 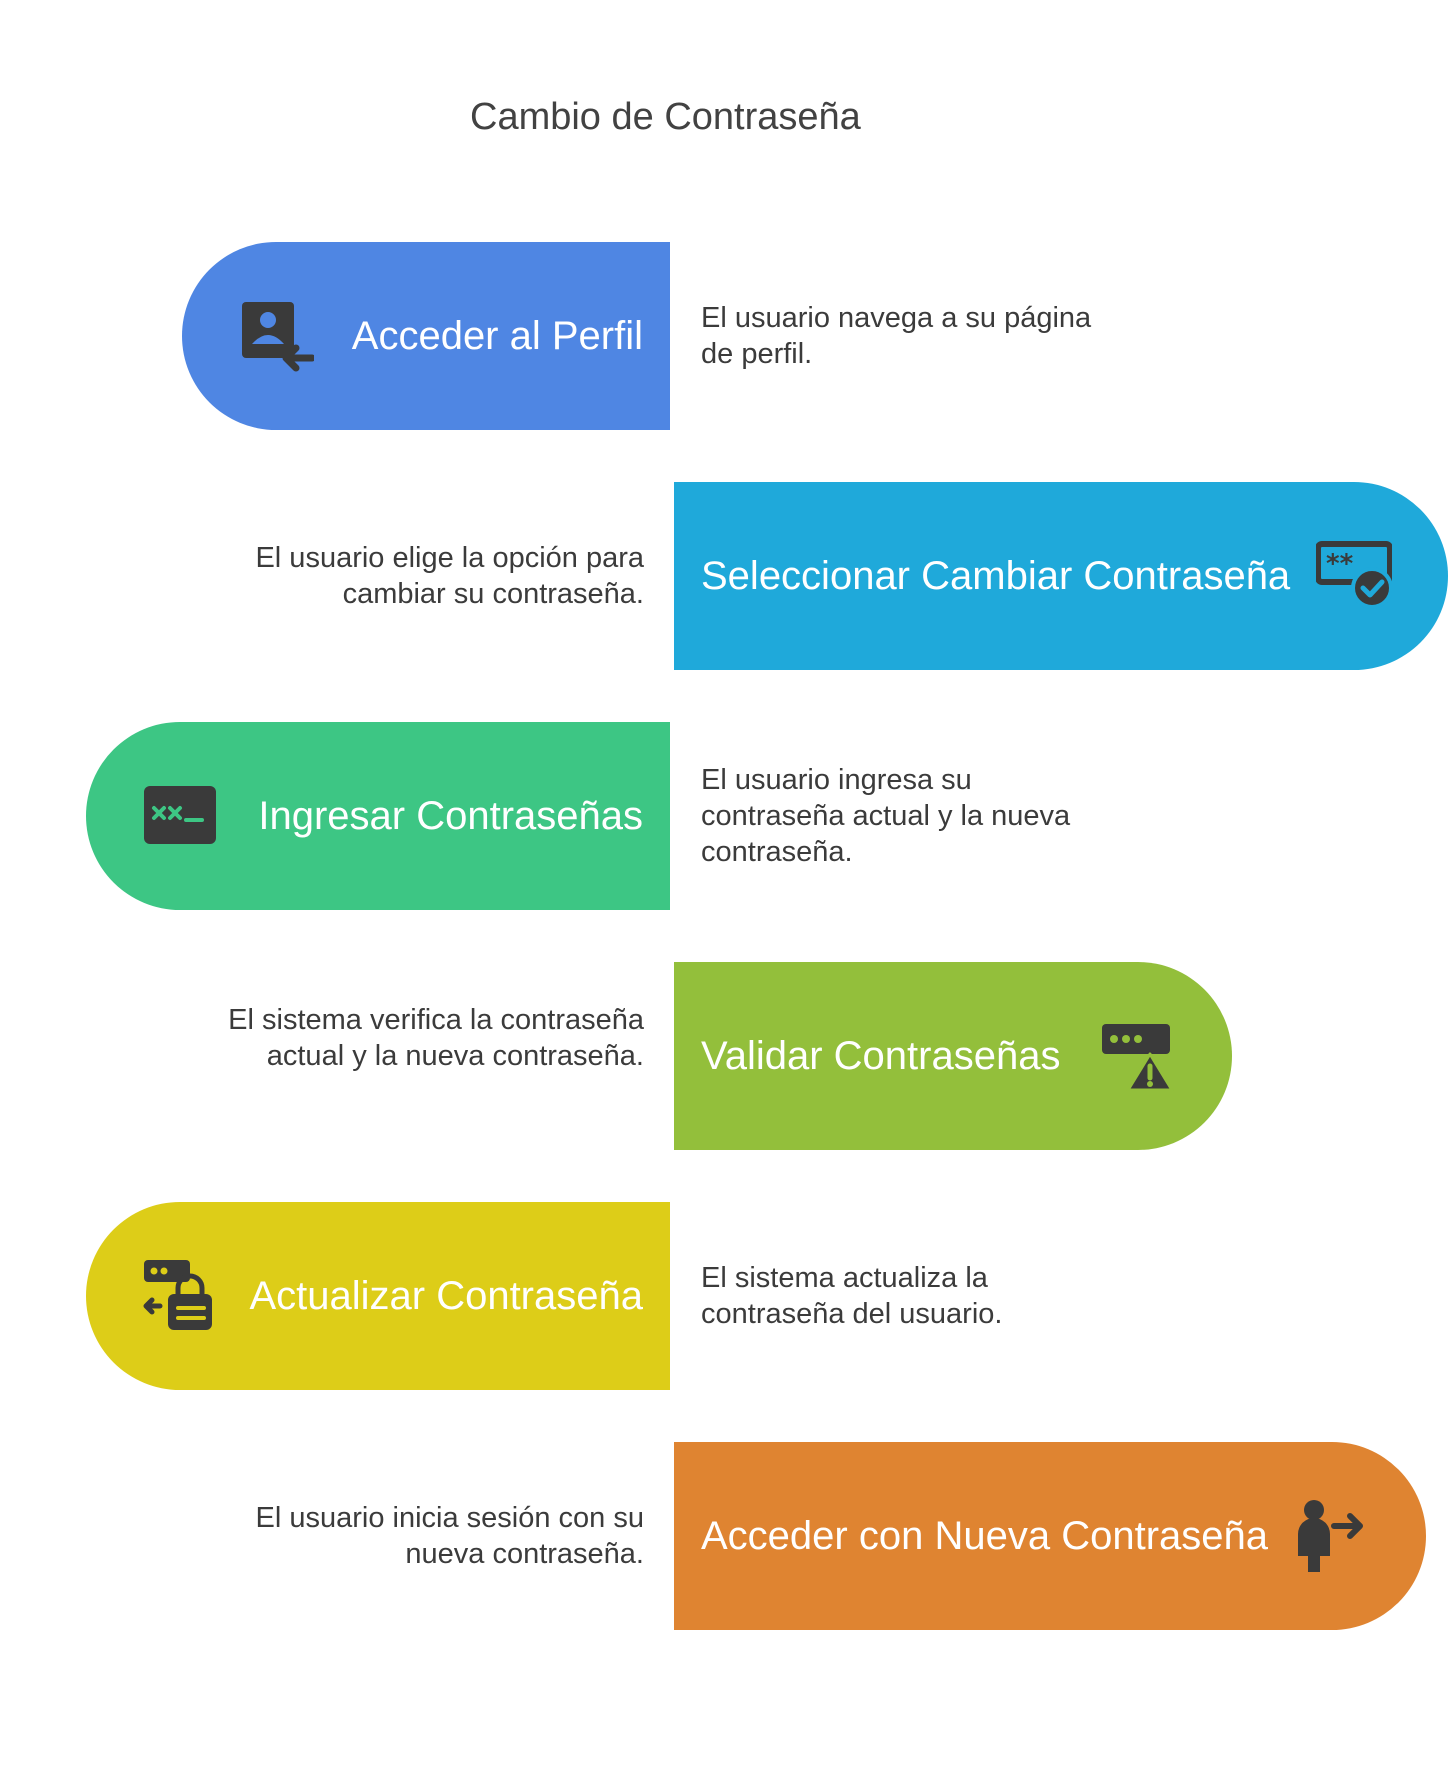 I want to click on password-lock-icon, so click(x=177, y=1295).